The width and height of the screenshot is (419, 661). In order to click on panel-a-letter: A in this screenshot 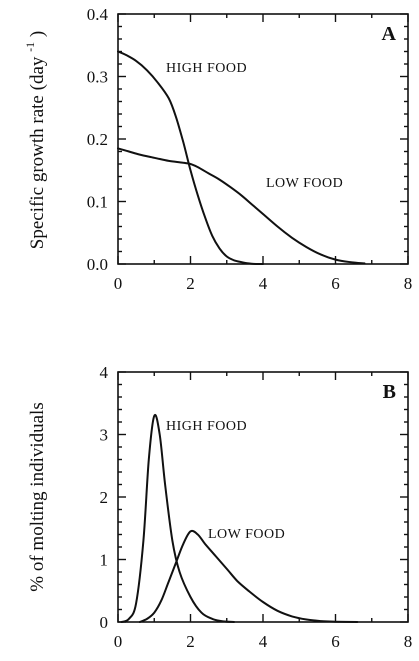, I will do `click(389, 34)`.